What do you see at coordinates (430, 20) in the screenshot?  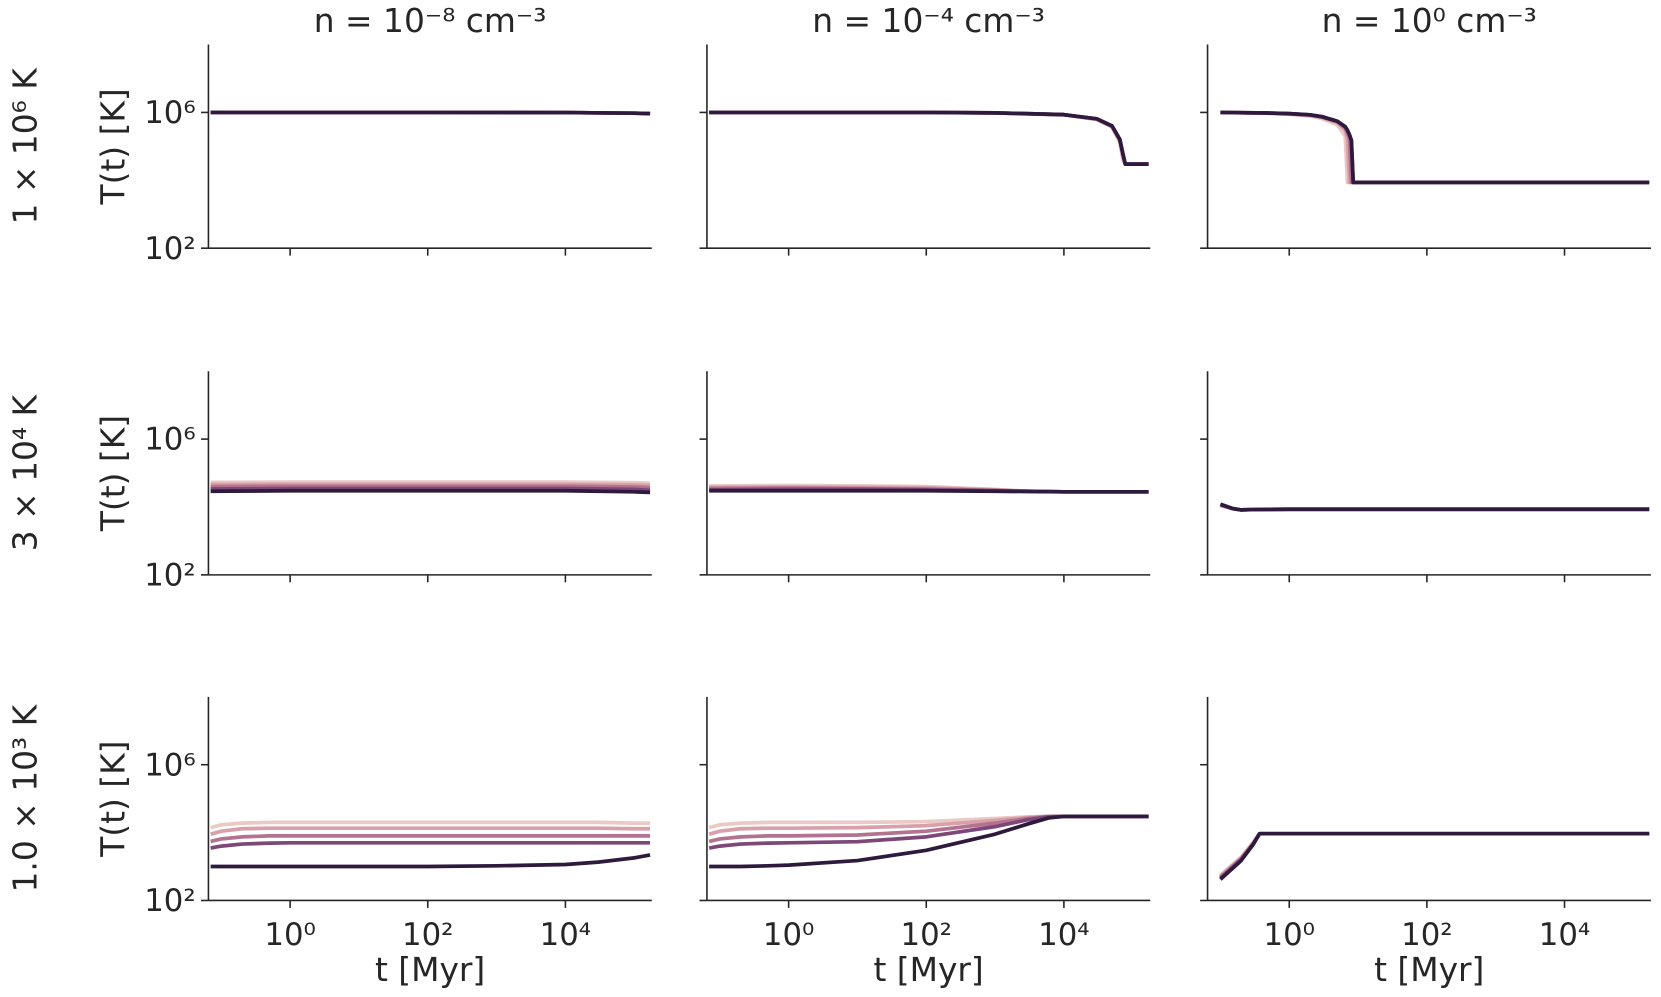 I see `panel-title: n = 10⁻⁸ cm⁻³` at bounding box center [430, 20].